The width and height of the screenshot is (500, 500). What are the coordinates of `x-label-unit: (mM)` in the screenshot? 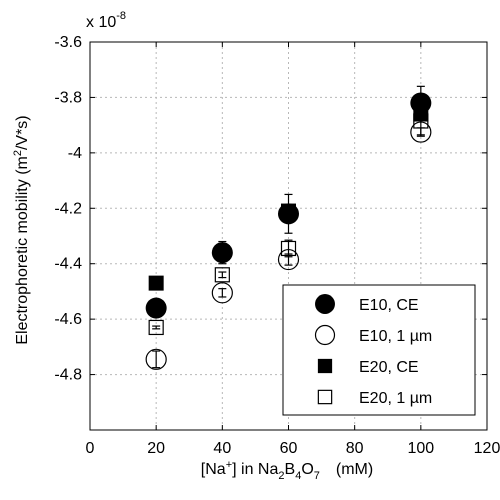 It's located at (354, 469).